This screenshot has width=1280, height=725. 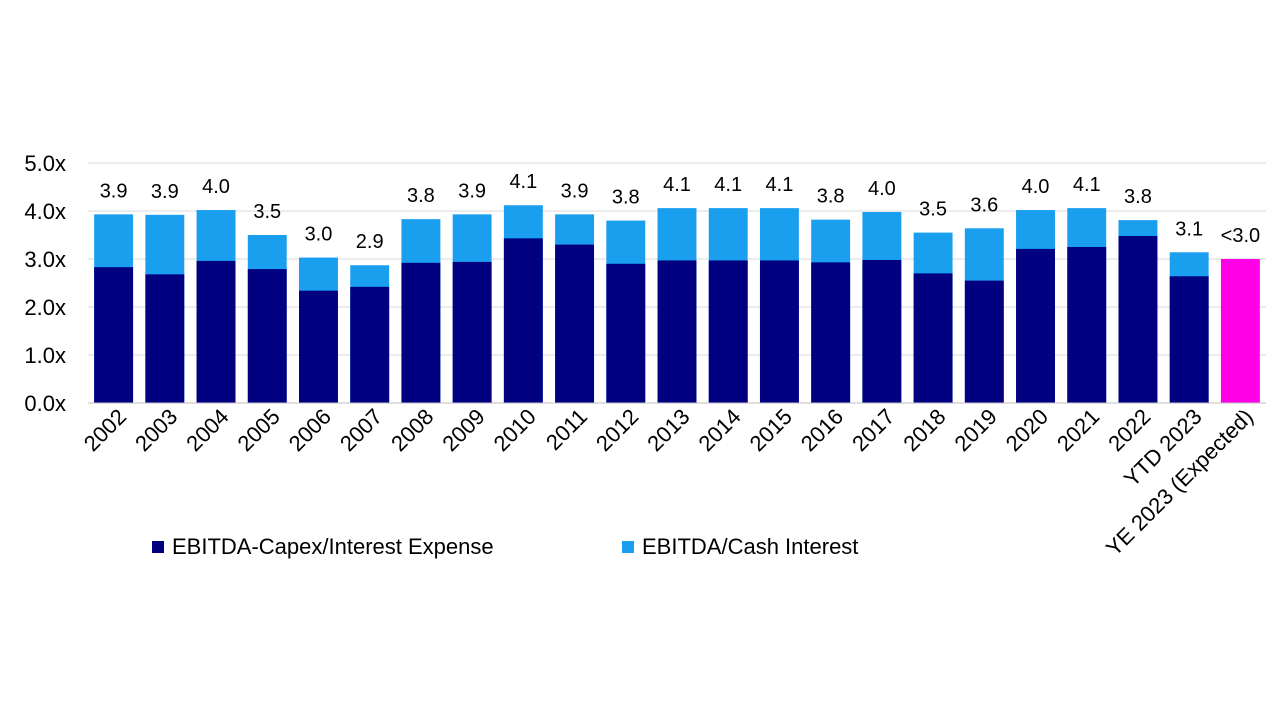 What do you see at coordinates (370, 242) in the screenshot?
I see `data-label: 2.9` at bounding box center [370, 242].